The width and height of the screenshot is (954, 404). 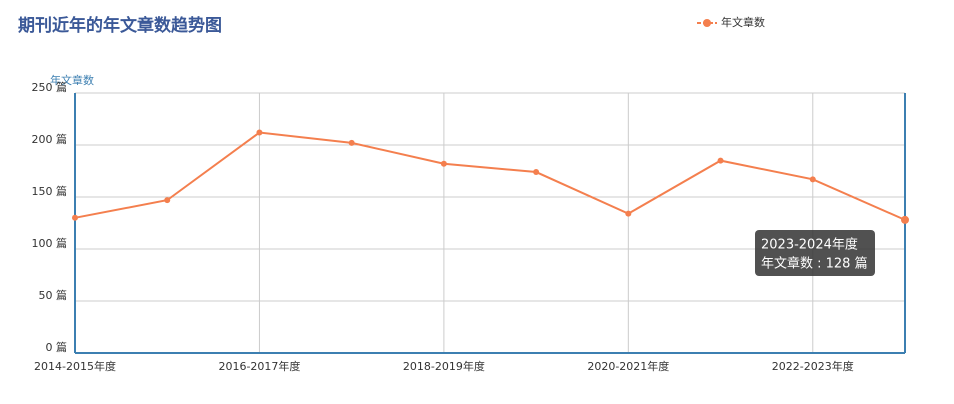 I want to click on chart-title: 期刊近年的年文章数趋势图, so click(x=120, y=25).